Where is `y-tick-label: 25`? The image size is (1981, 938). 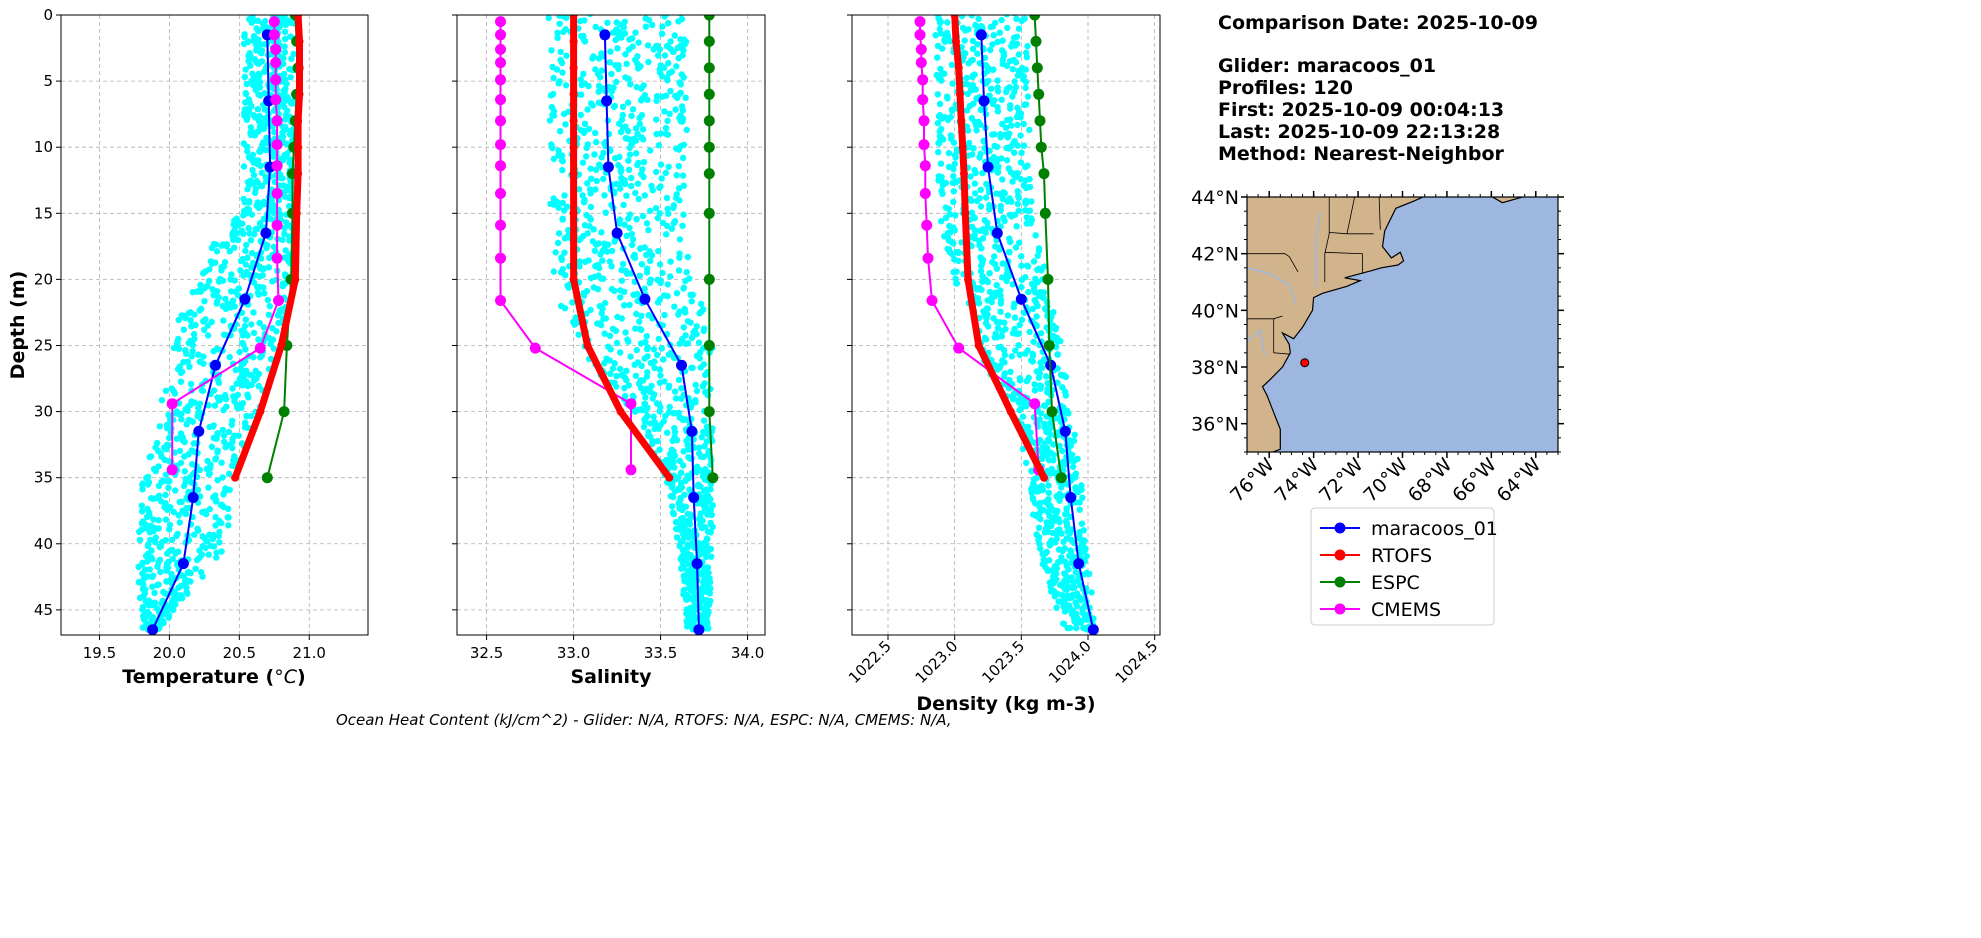 y-tick-label: 25 is located at coordinates (43, 345).